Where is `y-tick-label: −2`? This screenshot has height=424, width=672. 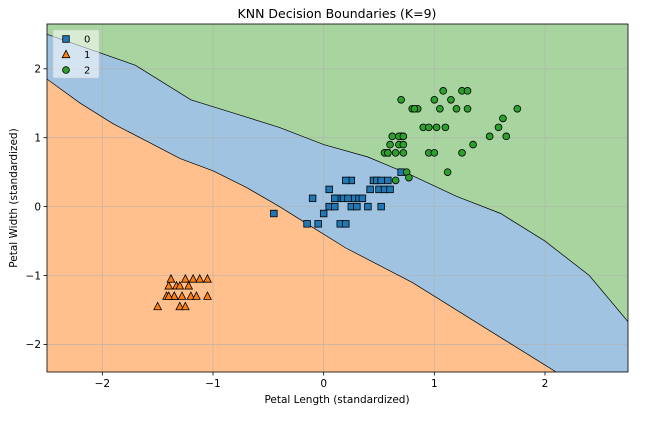 y-tick-label: −2 is located at coordinates (33, 345).